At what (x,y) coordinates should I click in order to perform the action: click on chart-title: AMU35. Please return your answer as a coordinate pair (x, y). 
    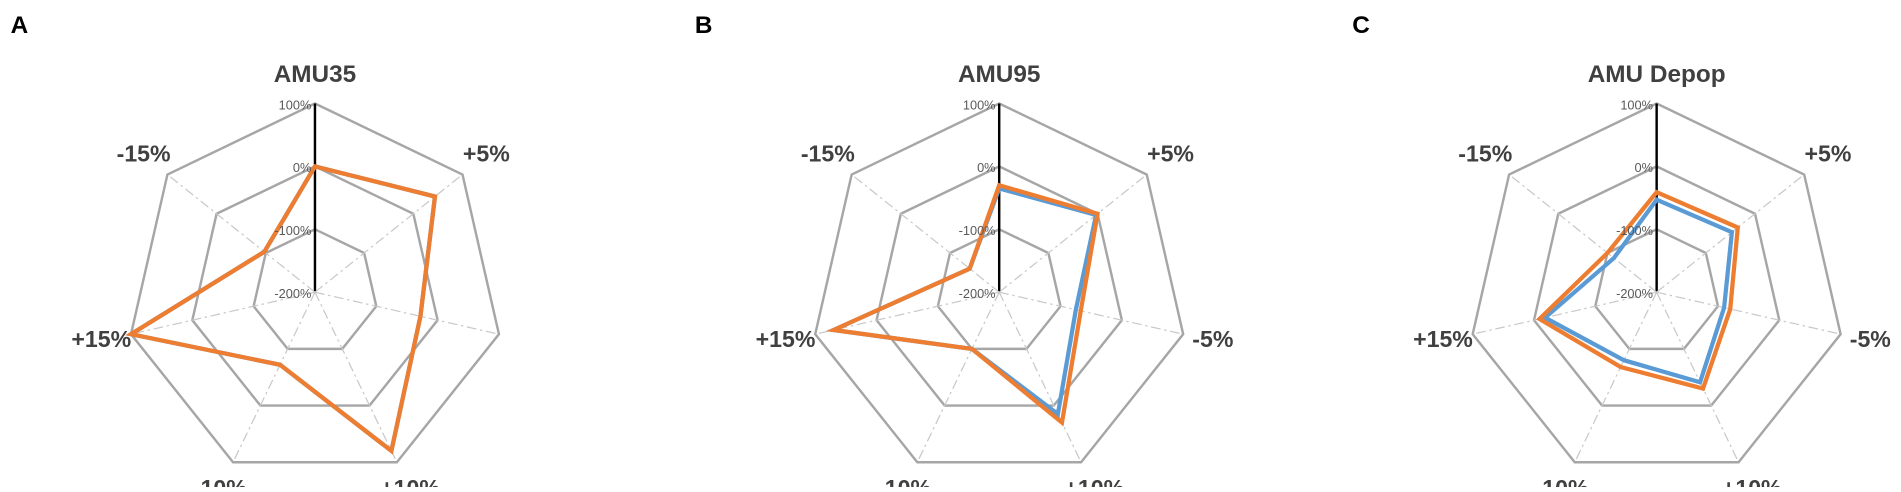
    Looking at the image, I should click on (315, 74).